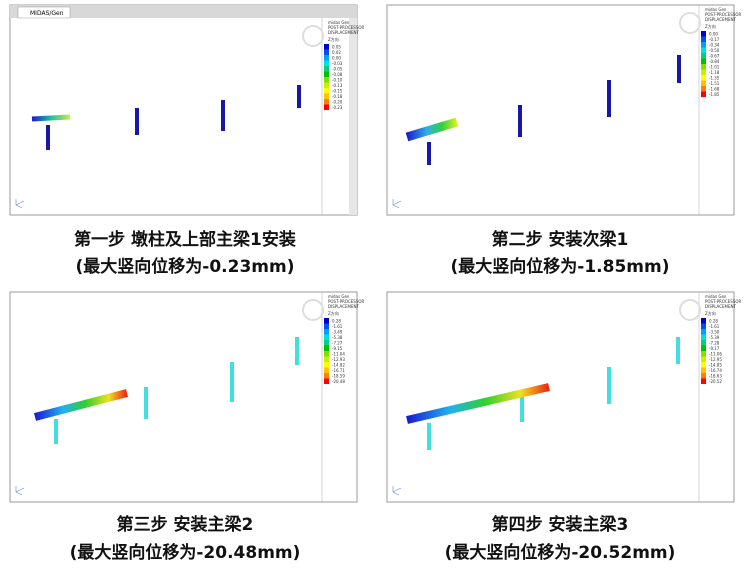 Image resolution: width=744 pixels, height=580 pixels. Describe the element at coordinates (336, 47) in the screenshot. I see `legend-label: 0.05` at that location.